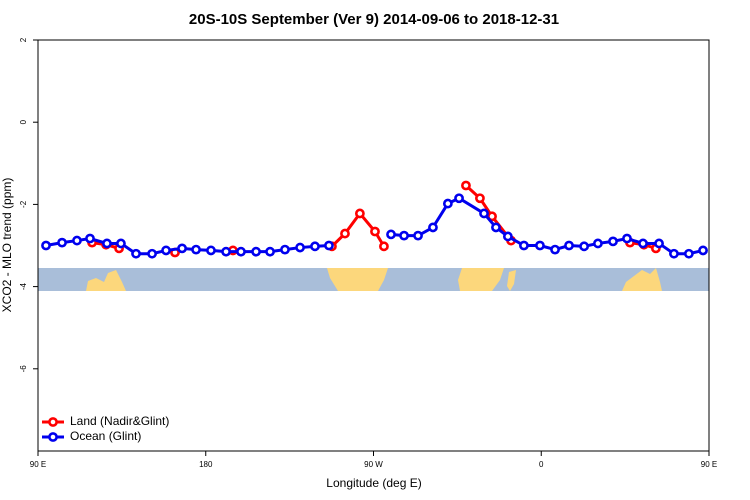 This screenshot has width=750, height=500. What do you see at coordinates (373, 279) in the screenshot?
I see `land-ocean-strip` at bounding box center [373, 279].